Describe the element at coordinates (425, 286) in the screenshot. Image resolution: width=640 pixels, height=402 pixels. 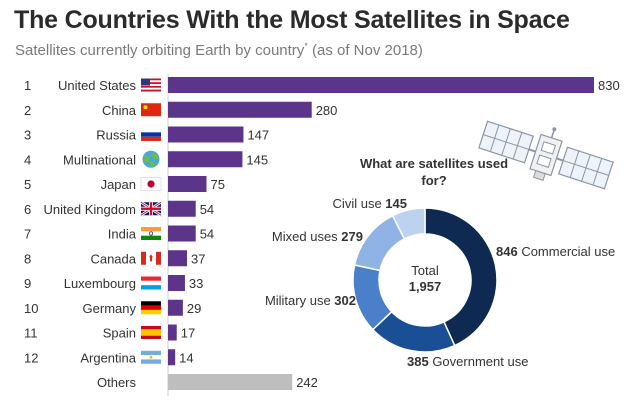
I see `donut-center-value: 1,957` at that location.